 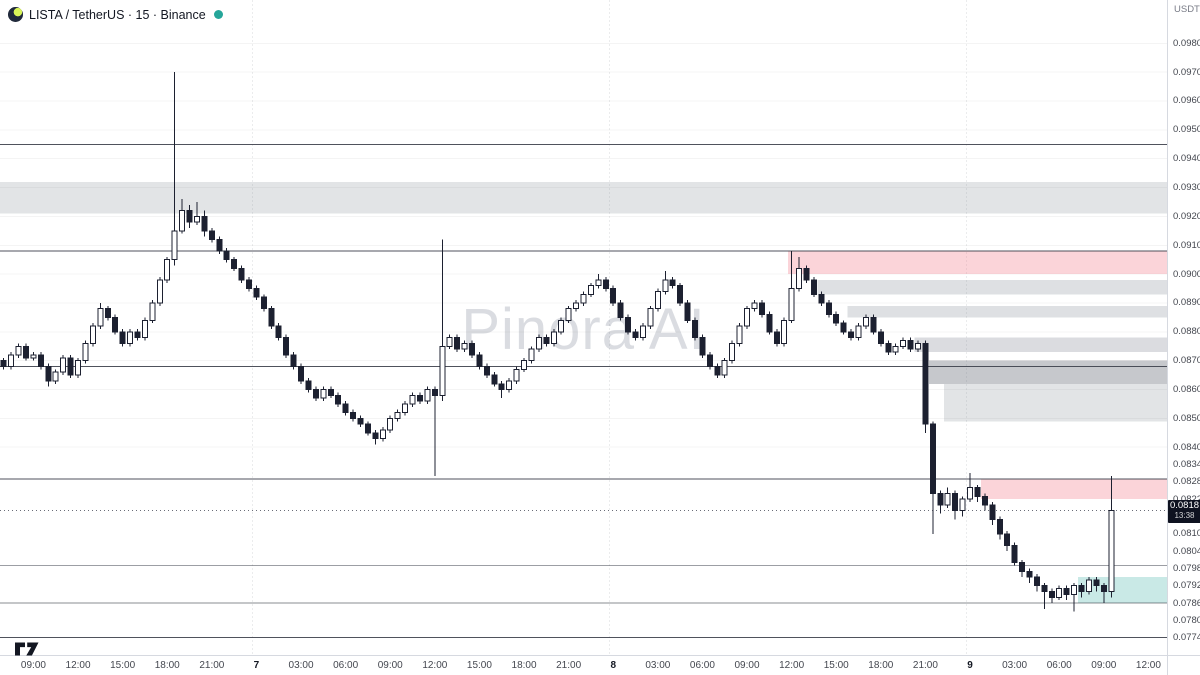 I want to click on current-price-value: 0.0818, so click(x=1184, y=505).